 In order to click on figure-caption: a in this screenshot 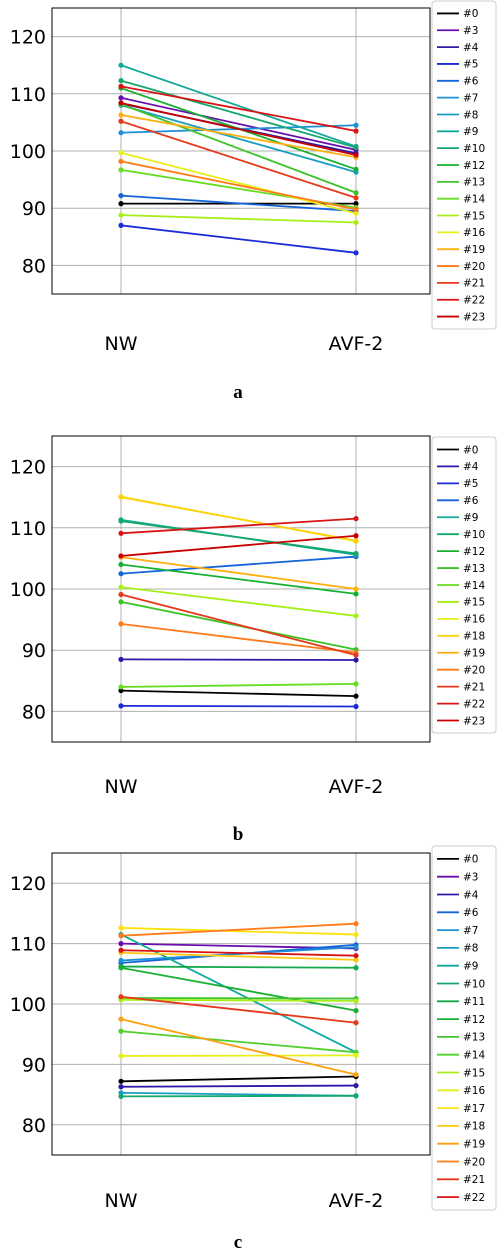, I will do `click(238, 392)`.